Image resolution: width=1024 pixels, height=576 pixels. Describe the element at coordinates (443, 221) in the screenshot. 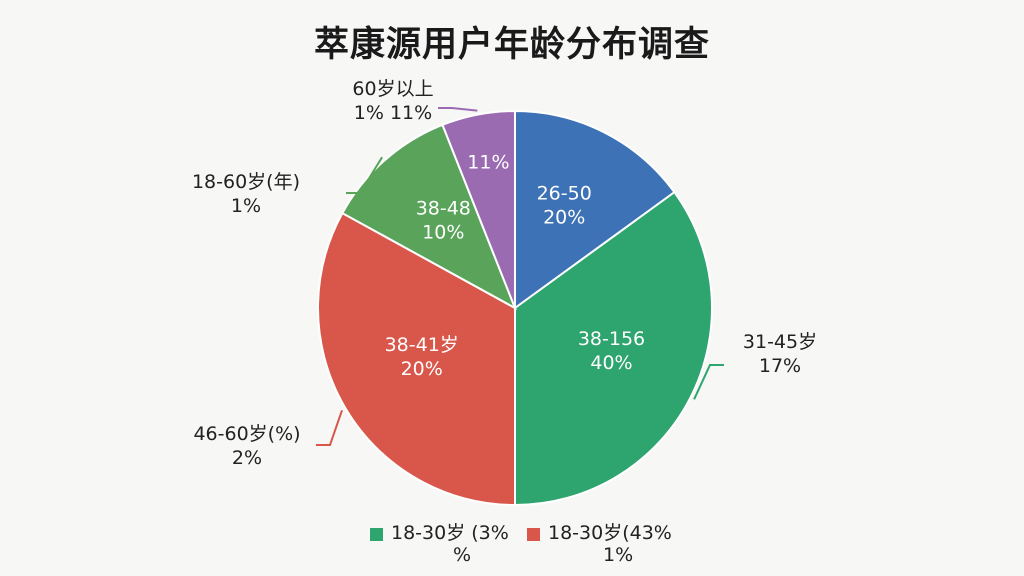

I see `slice-label: 38-48 10%` at that location.